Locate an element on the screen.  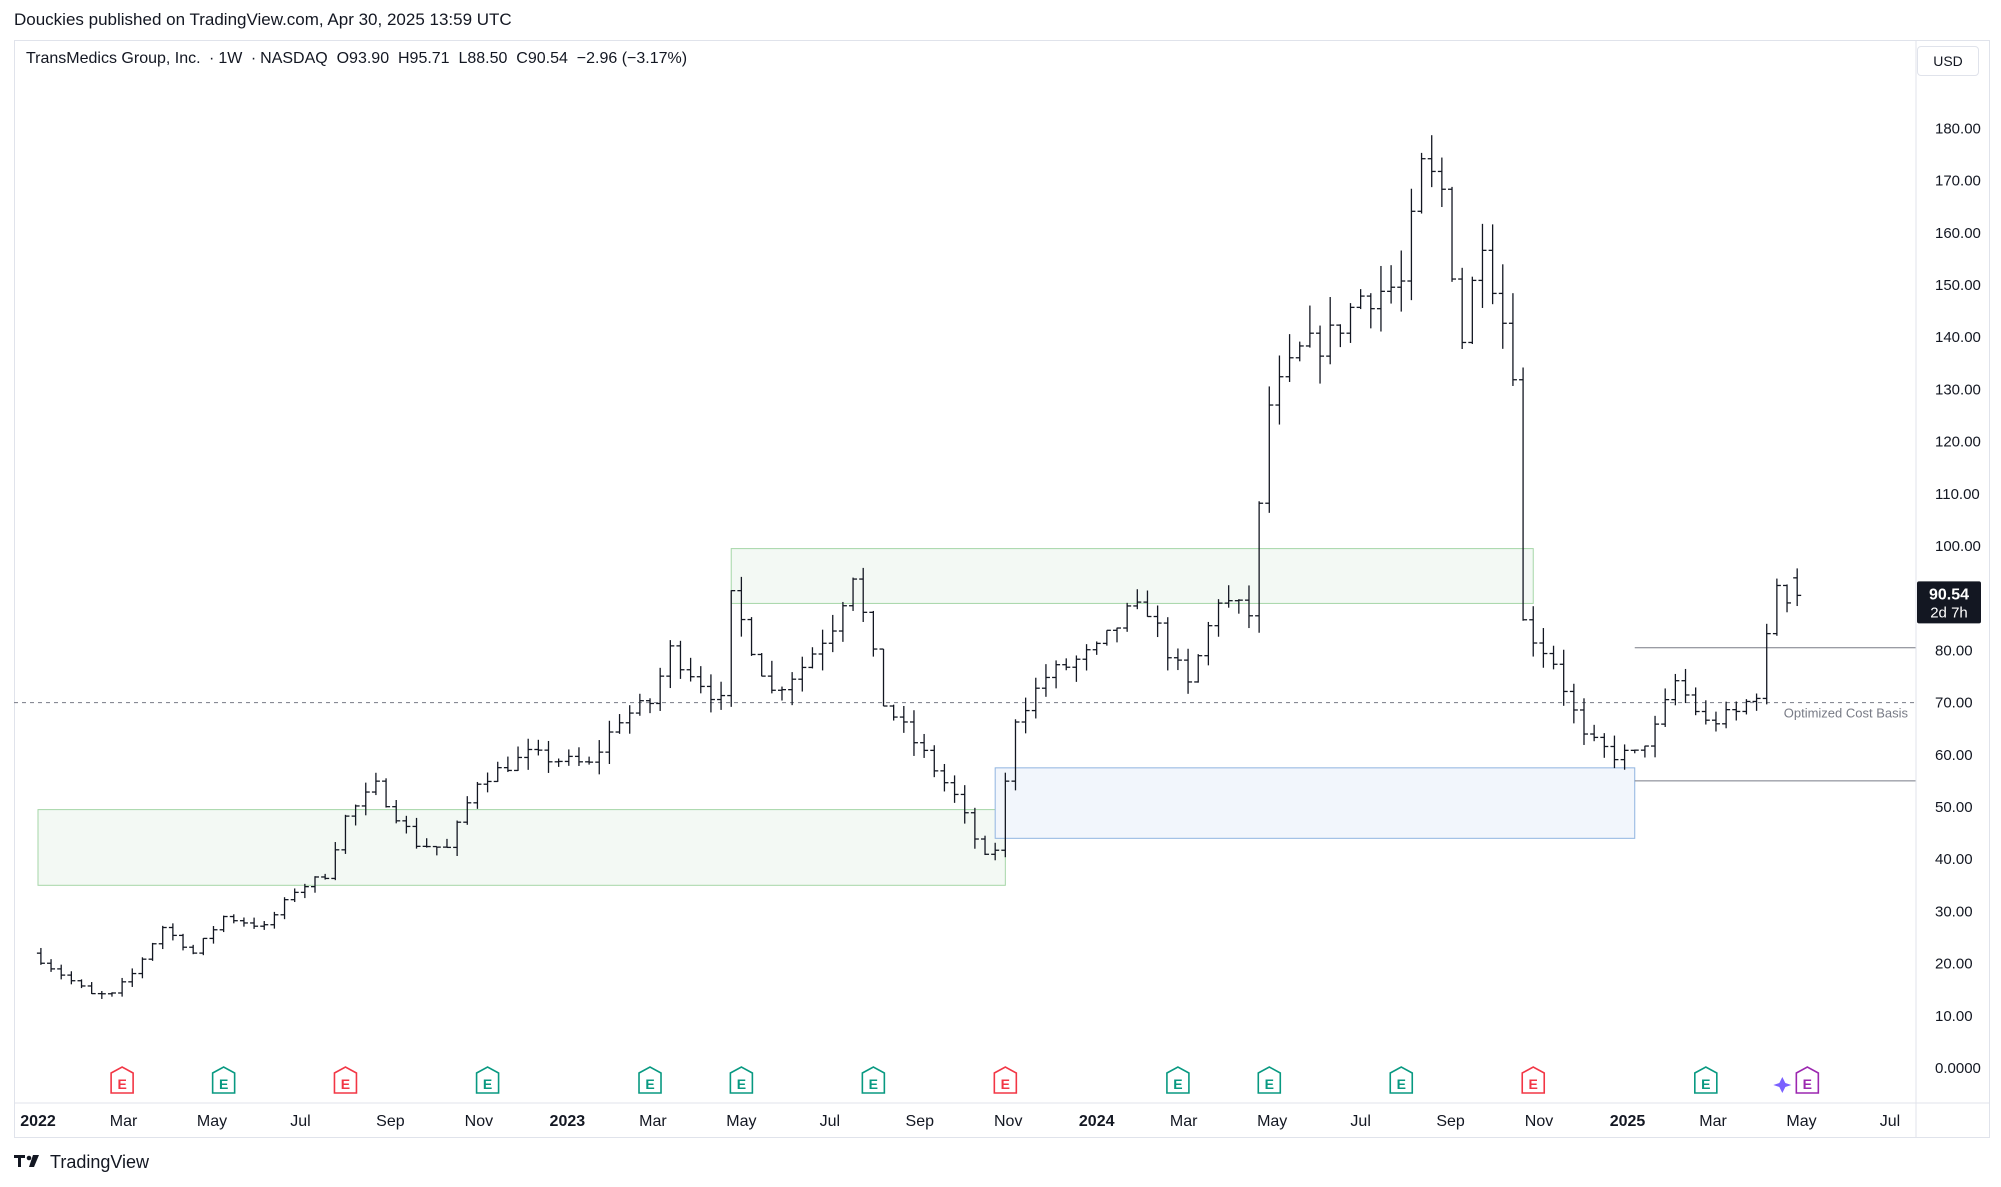
currency-button: USD is located at coordinates (1948, 61).